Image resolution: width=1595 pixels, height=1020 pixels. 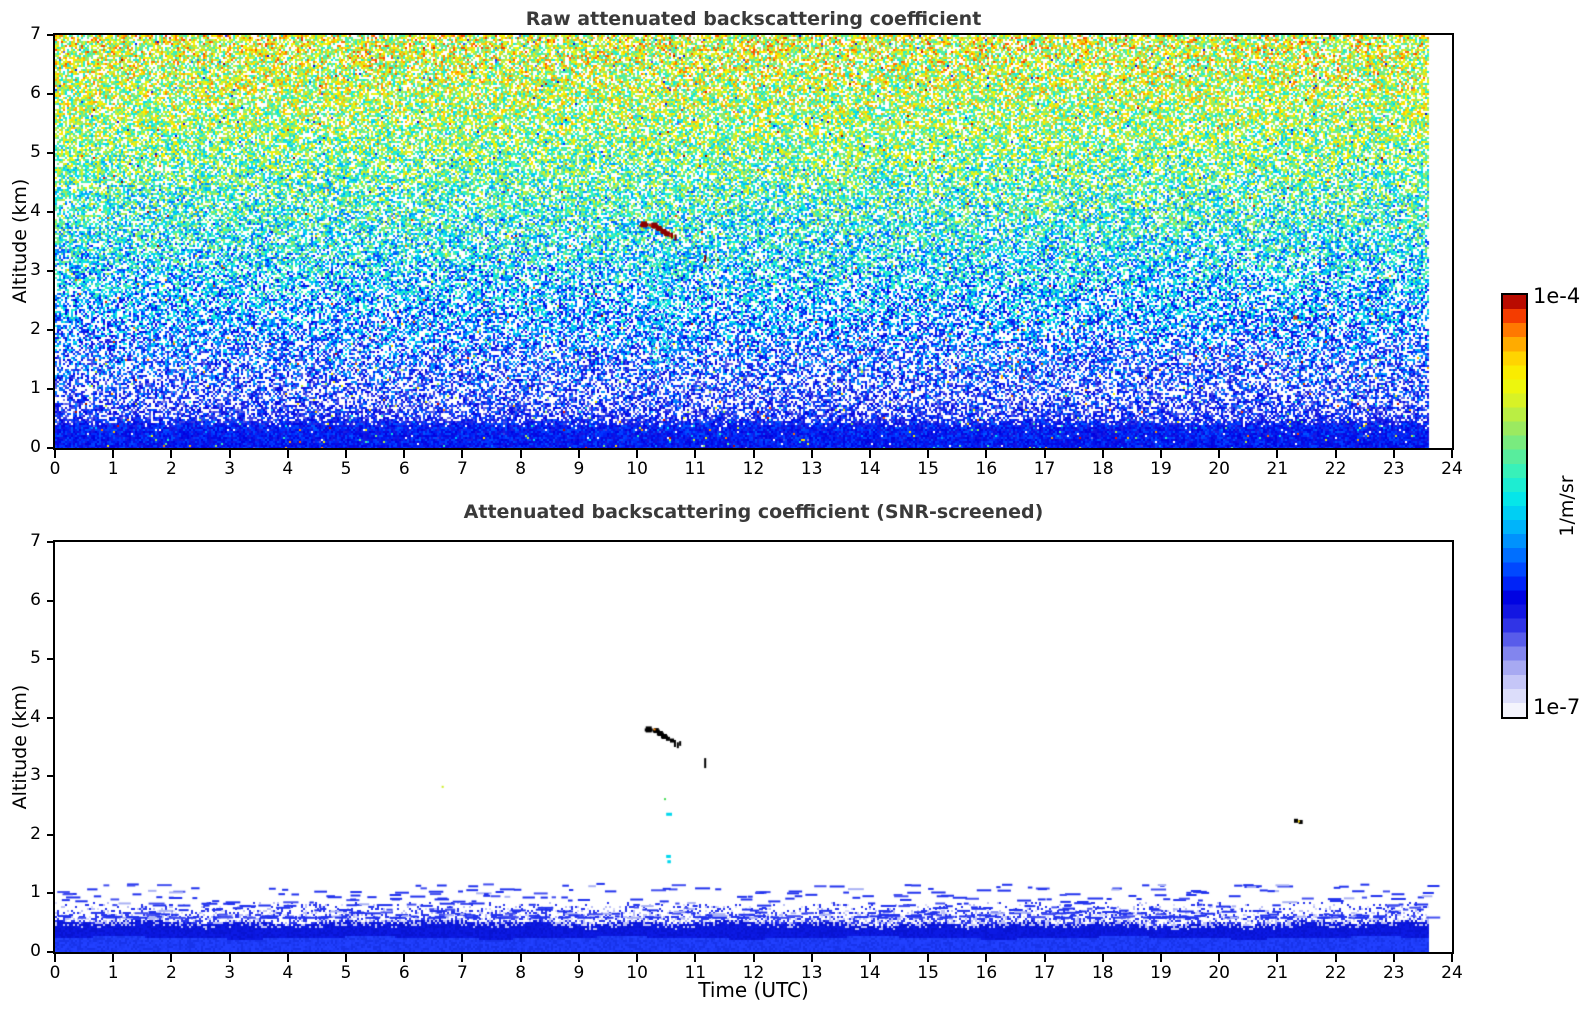 What do you see at coordinates (637, 469) in the screenshot?
I see `x-tick-label: 10` at bounding box center [637, 469].